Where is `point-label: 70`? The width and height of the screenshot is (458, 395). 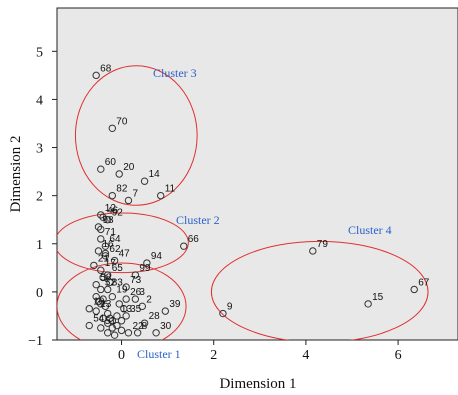 point-label: 70 is located at coordinates (122, 121).